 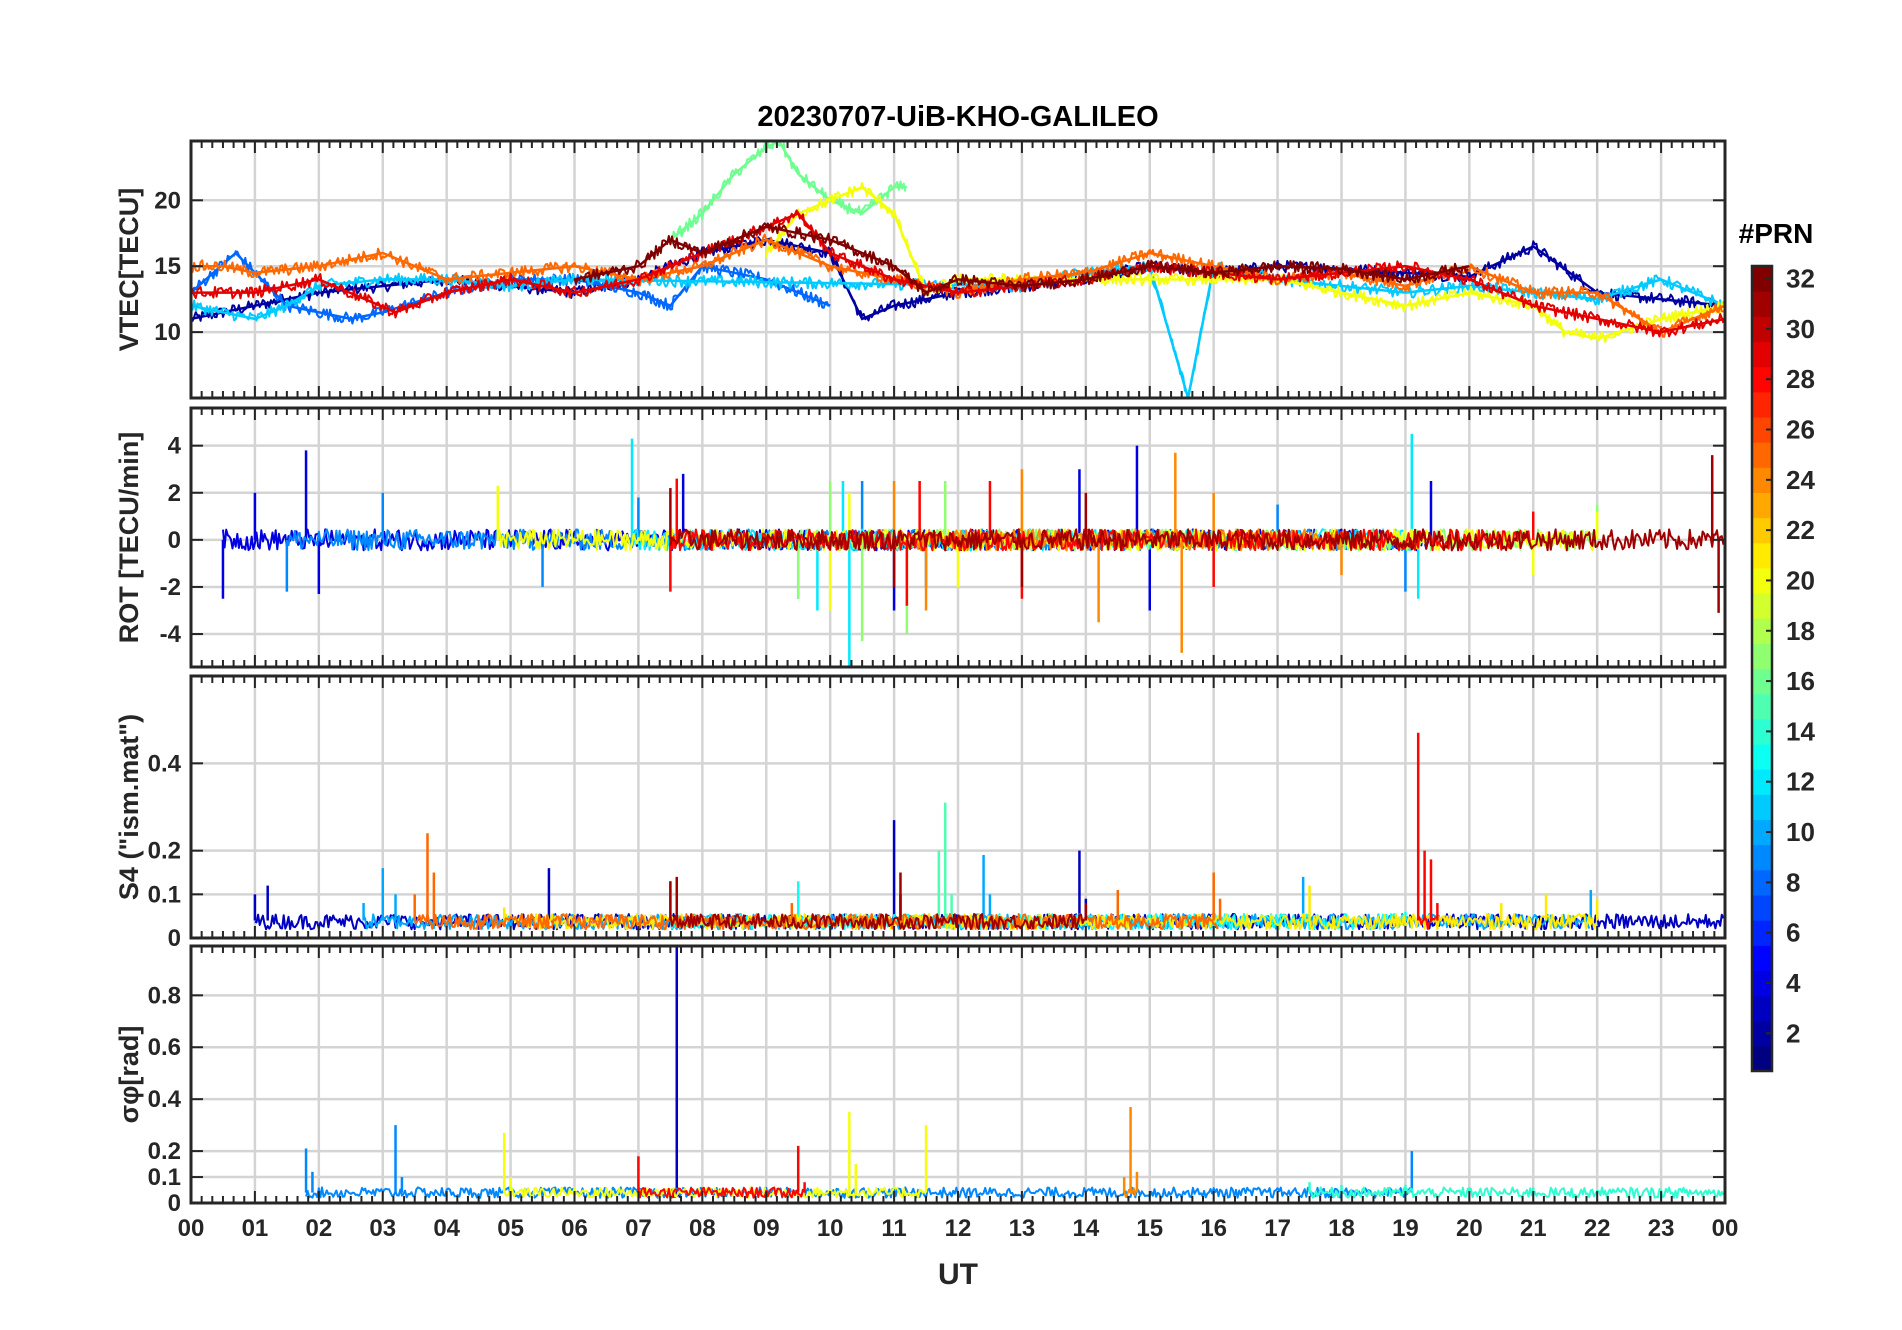 I want to click on colorbar-tick-label: 28, so click(x=1800, y=379).